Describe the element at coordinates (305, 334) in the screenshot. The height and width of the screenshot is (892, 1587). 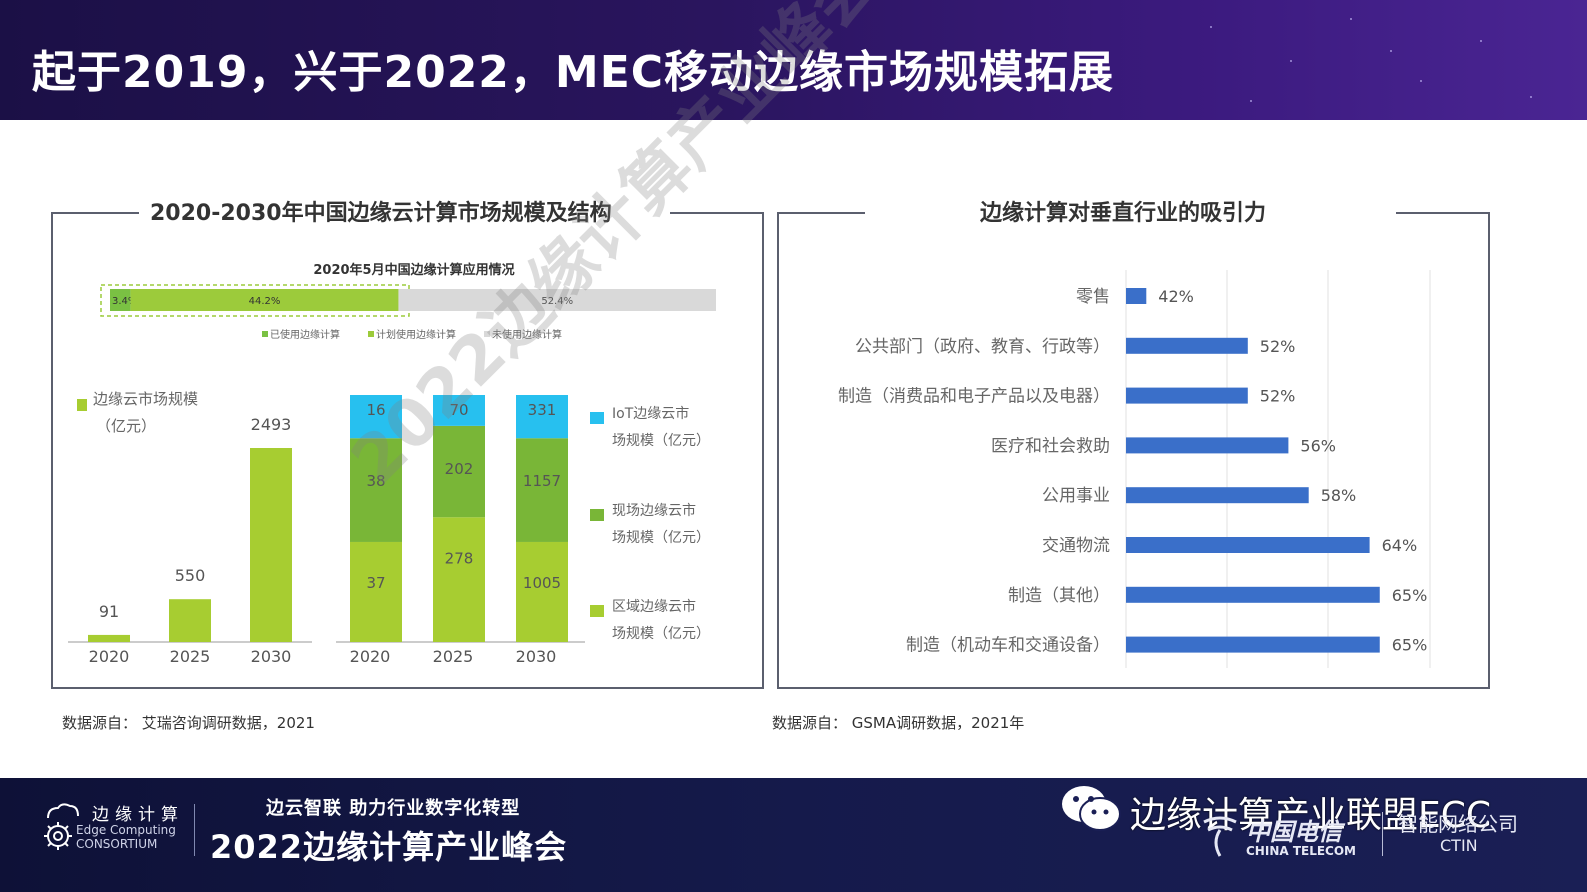
I see `adoption-legend-label: 已使用边缘计算` at that location.